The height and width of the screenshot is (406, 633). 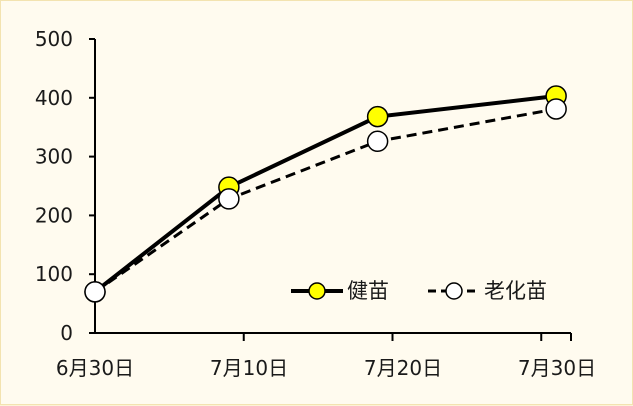 What do you see at coordinates (54, 215) in the screenshot?
I see `y-tick-label: 200` at bounding box center [54, 215].